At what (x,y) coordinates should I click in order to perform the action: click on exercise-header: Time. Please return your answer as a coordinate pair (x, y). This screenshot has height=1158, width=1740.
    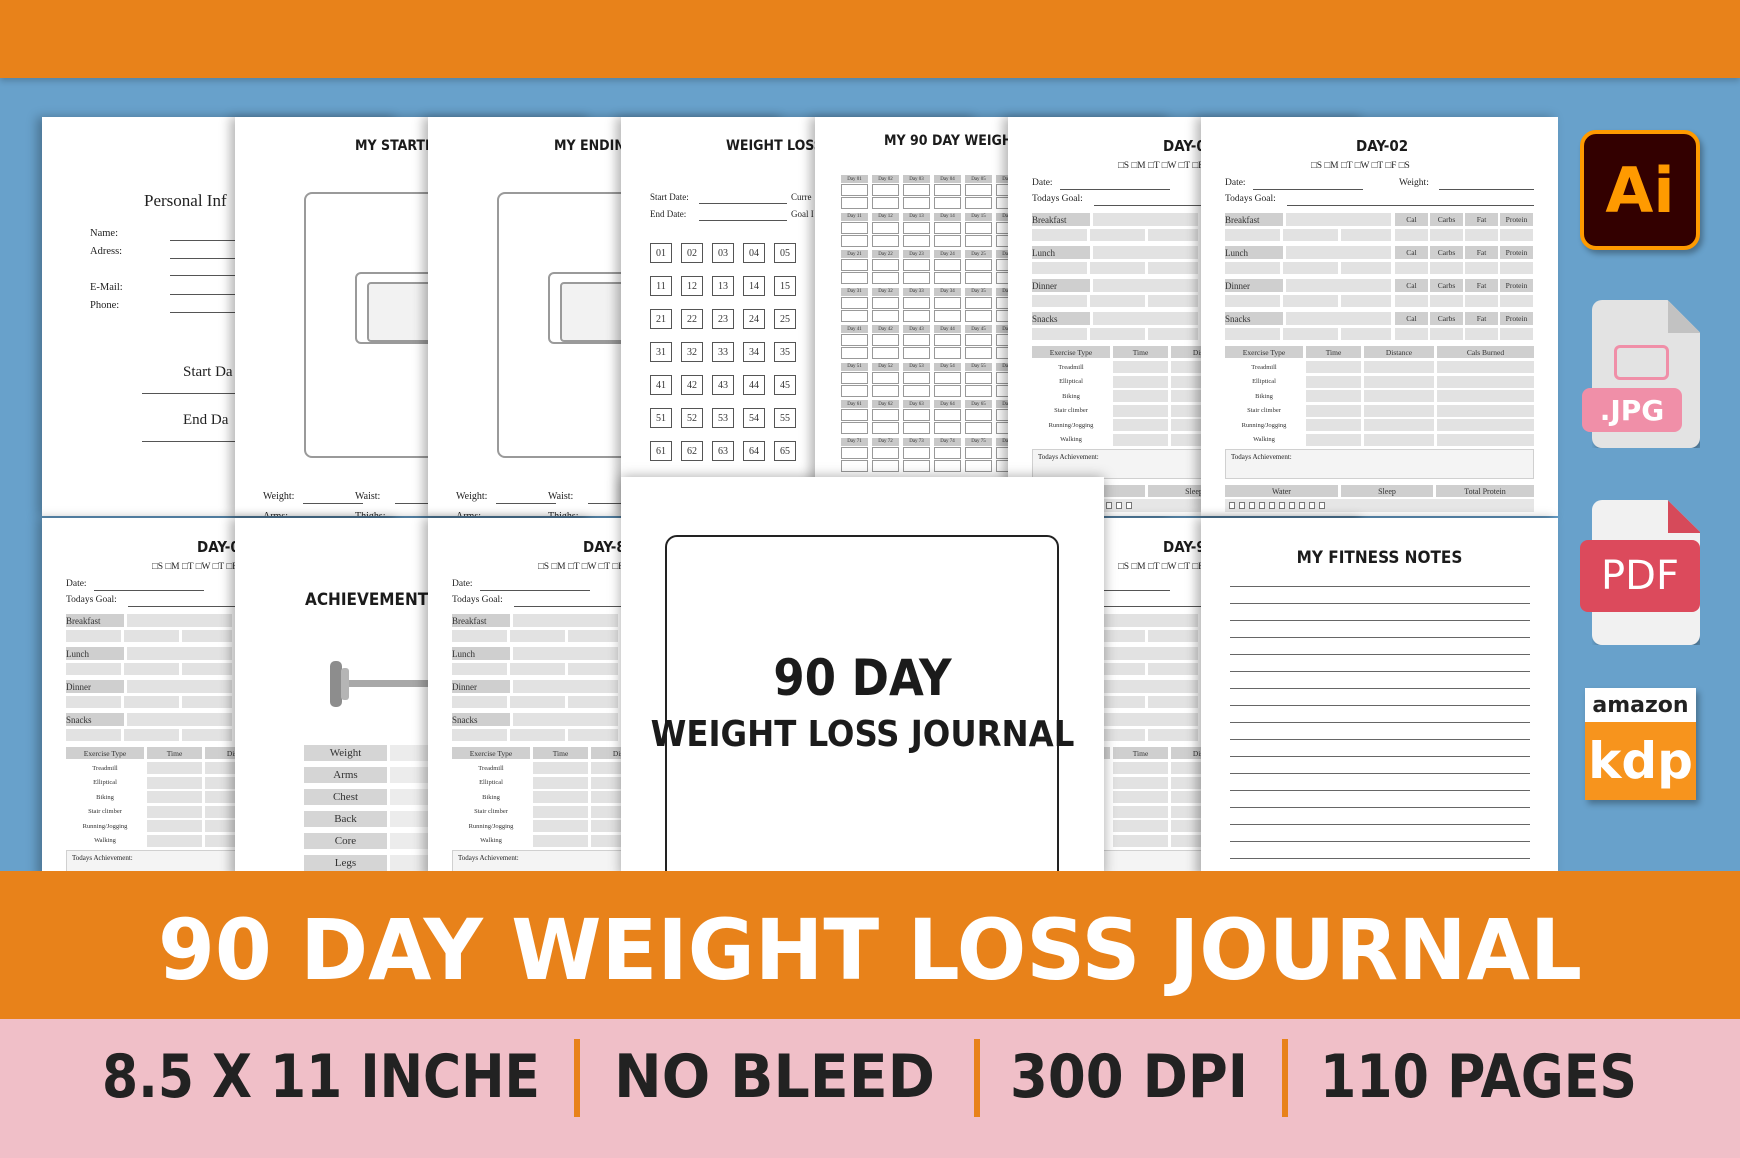
    Looking at the image, I should click on (560, 753).